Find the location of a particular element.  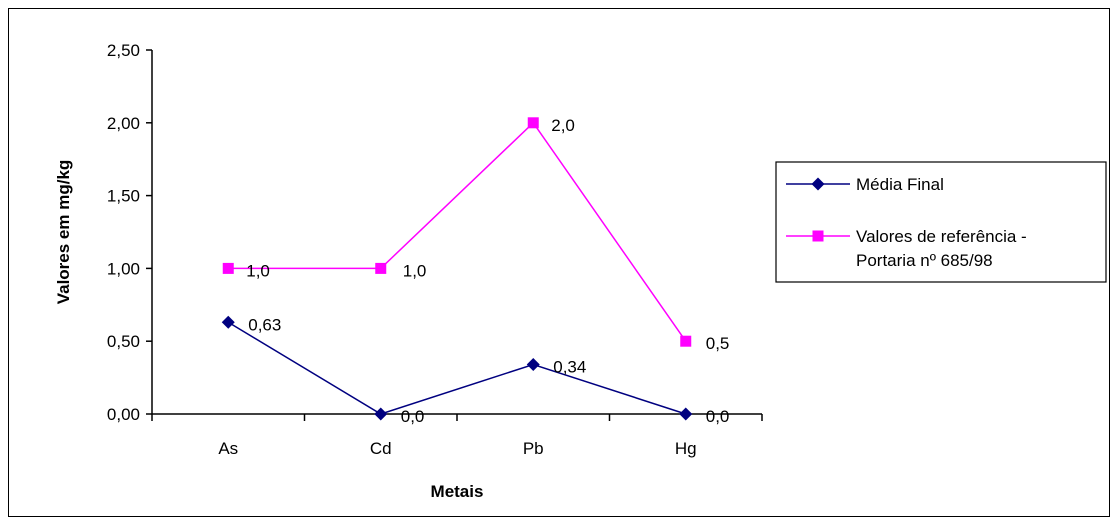

y-tick-label: 0,50 is located at coordinates (123, 341).